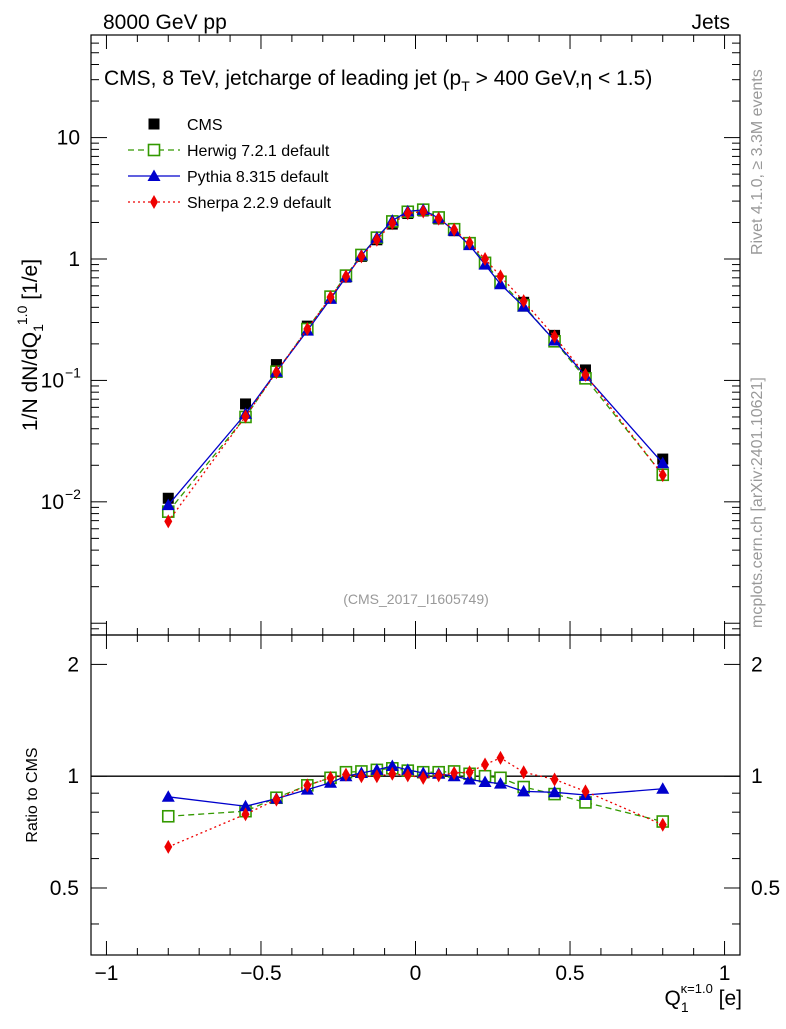  Describe the element at coordinates (258, 151) in the screenshot. I see `legend-herwig-7-2-1-default-label: Herwig 7.2.1 default` at that location.